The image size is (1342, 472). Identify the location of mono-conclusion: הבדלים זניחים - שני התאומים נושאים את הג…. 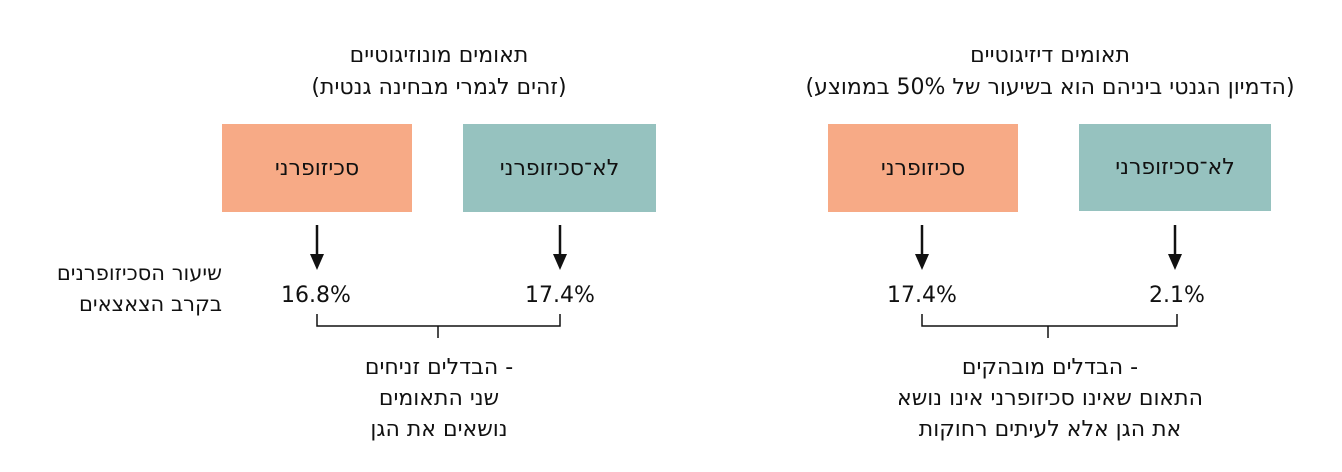
(439, 398).